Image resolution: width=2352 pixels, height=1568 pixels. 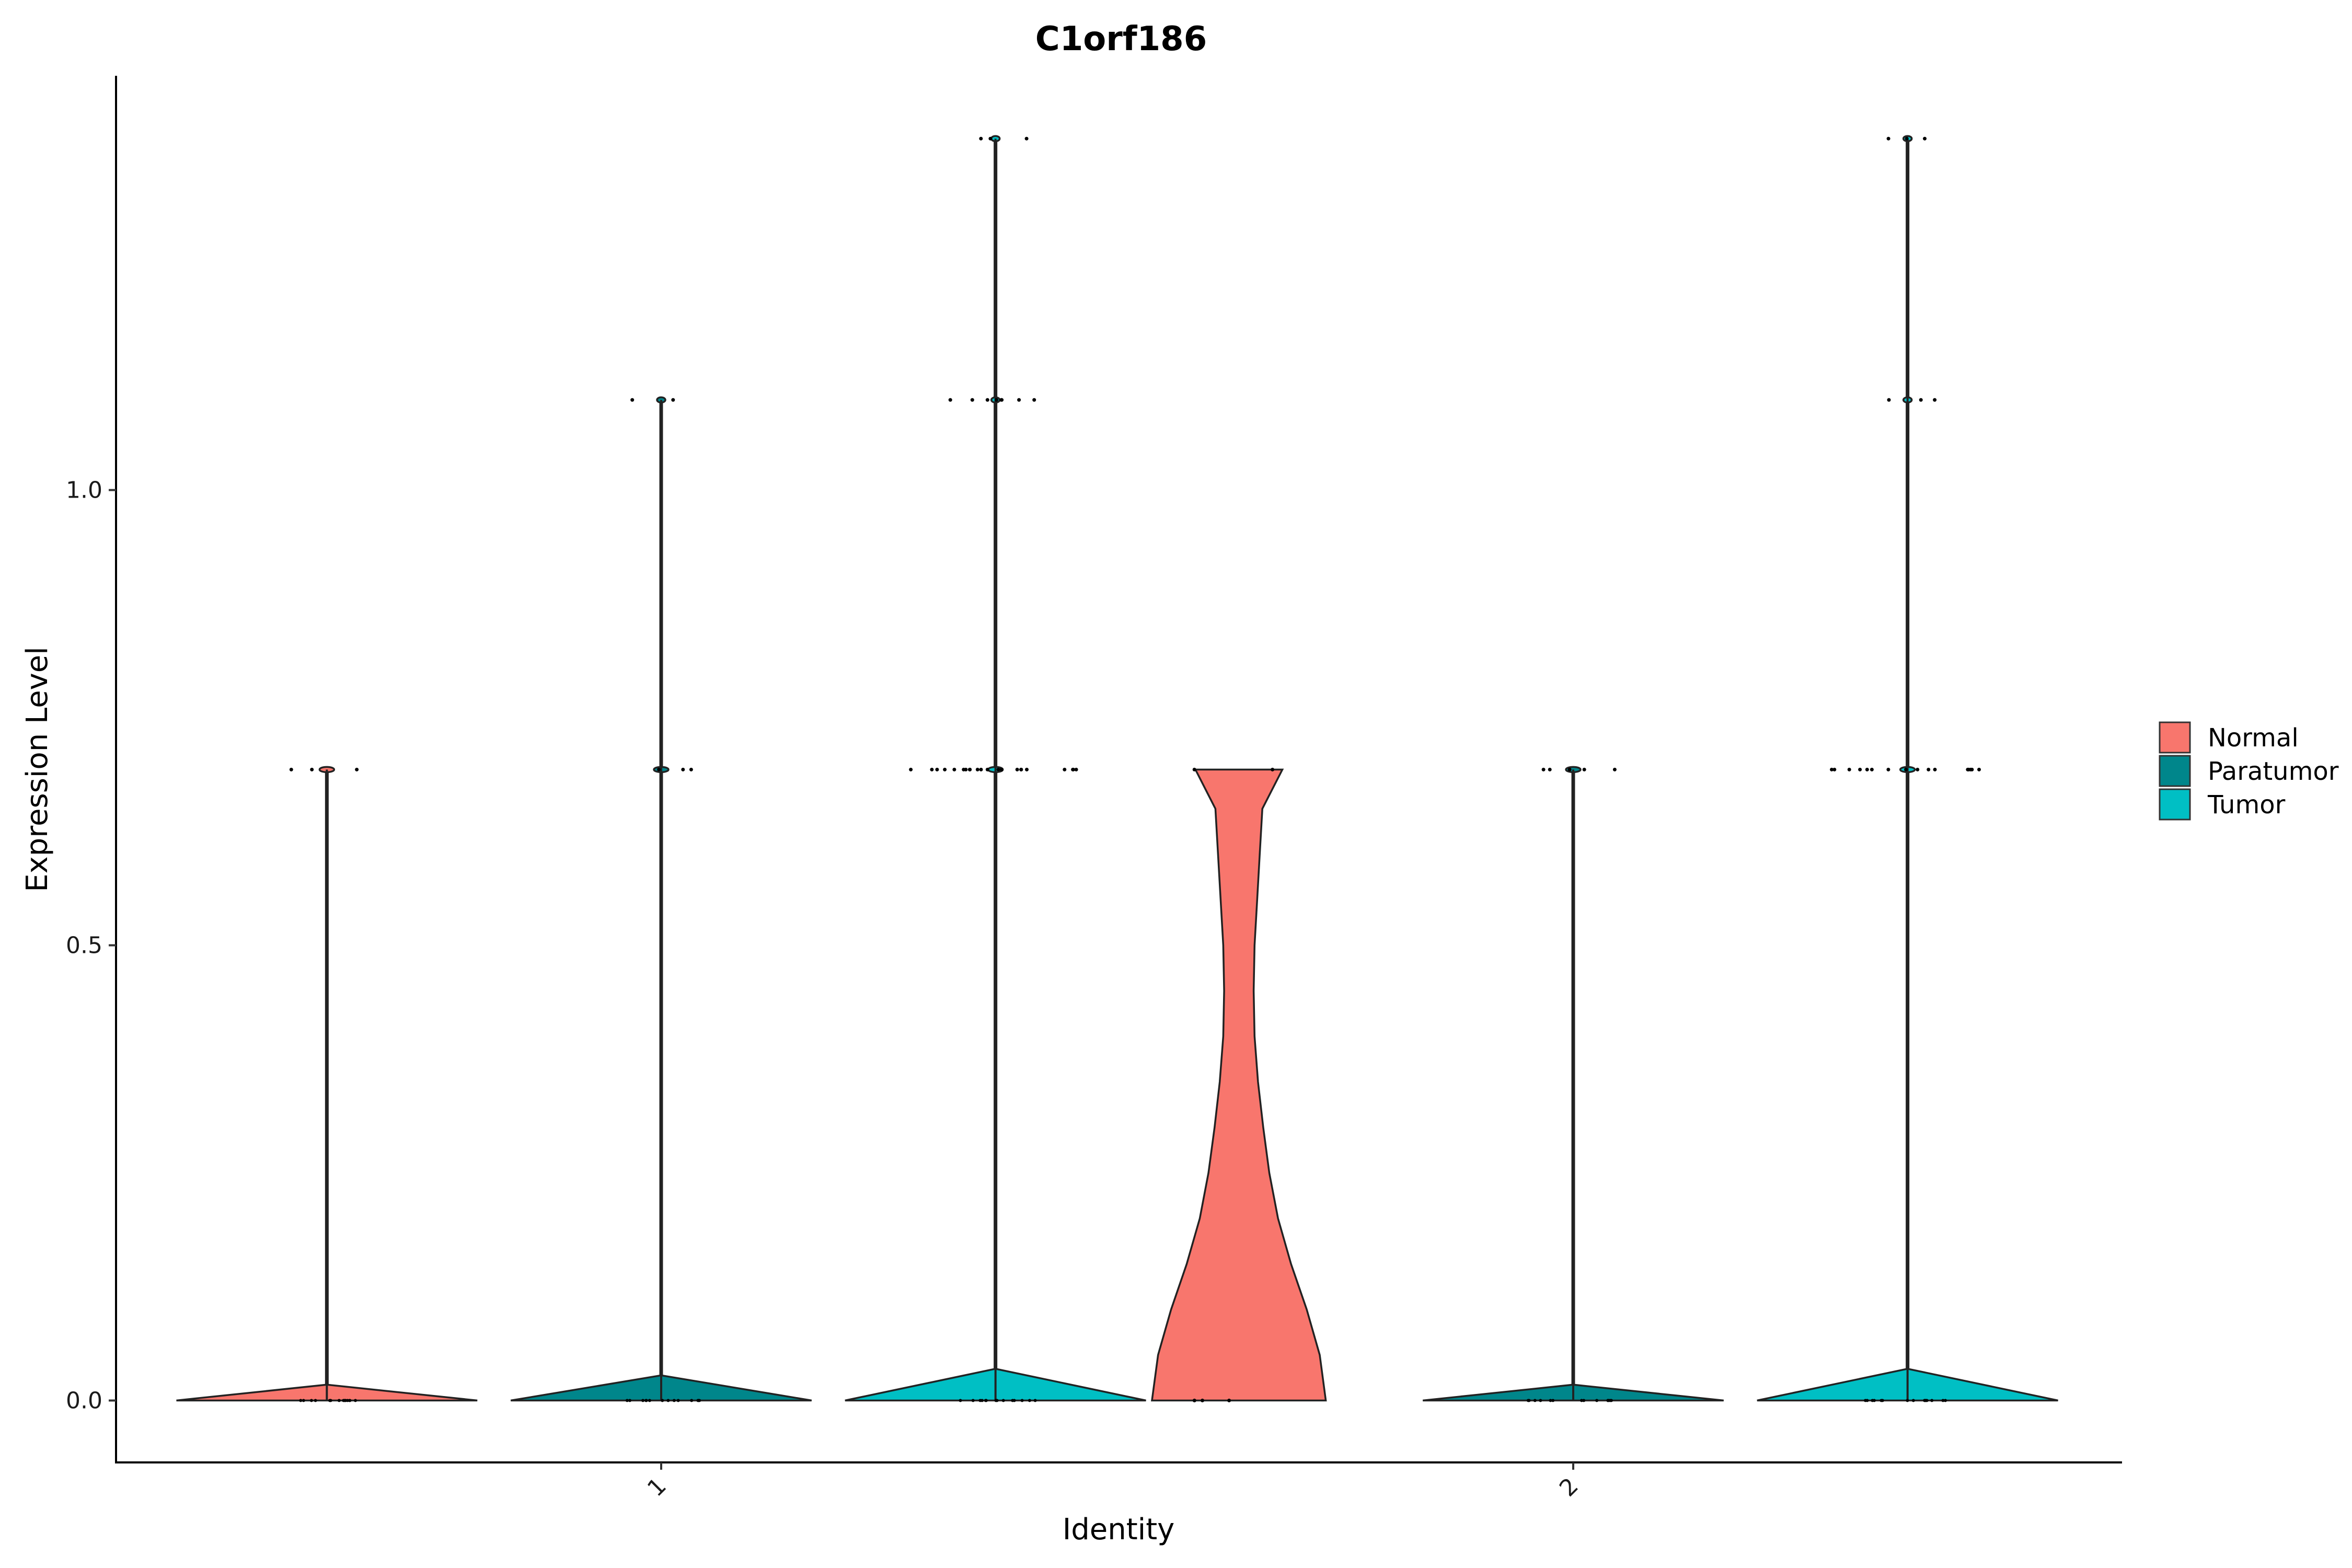 What do you see at coordinates (1569, 1487) in the screenshot?
I see `x-tick-label: 2` at bounding box center [1569, 1487].